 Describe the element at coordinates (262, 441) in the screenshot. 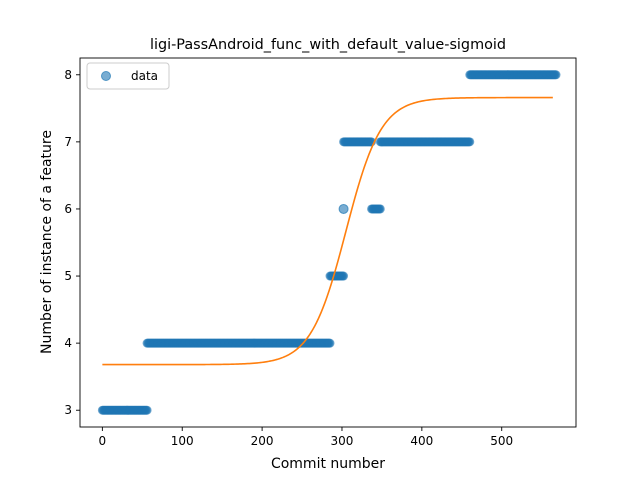

I see `x-tick-label: 200` at that location.